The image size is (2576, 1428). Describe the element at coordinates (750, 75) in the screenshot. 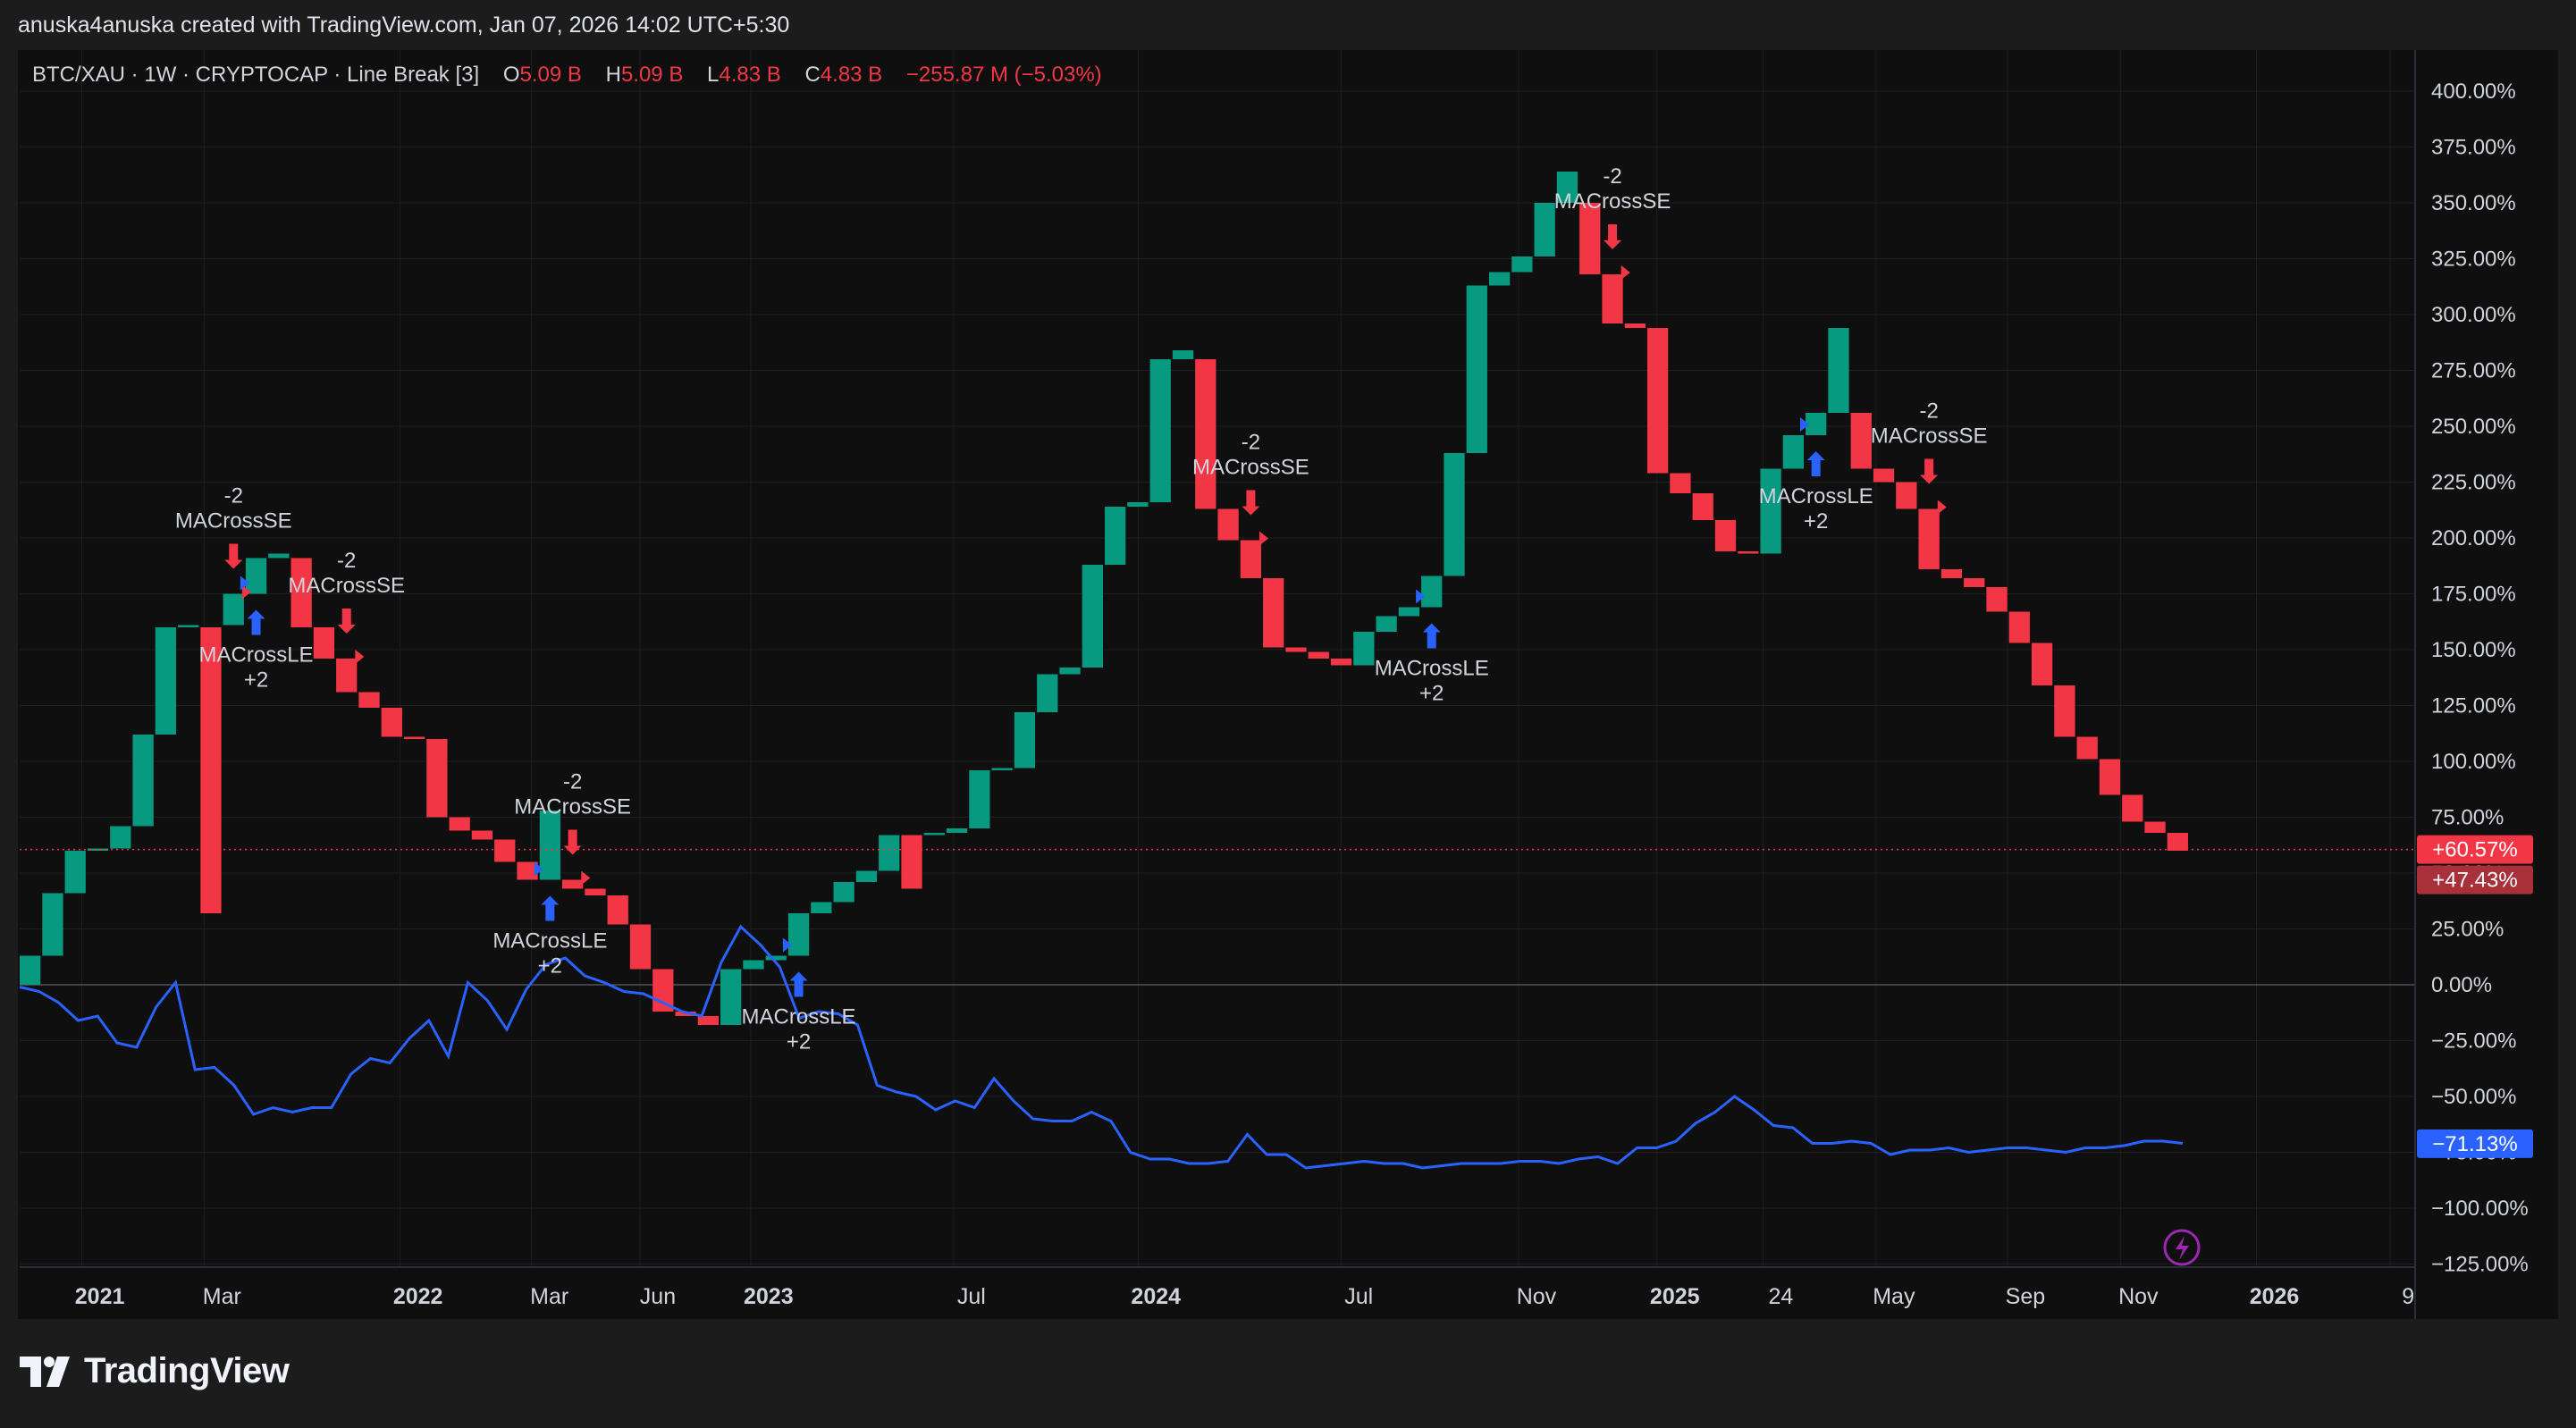

I see `low-value: 4.83 B` at that location.